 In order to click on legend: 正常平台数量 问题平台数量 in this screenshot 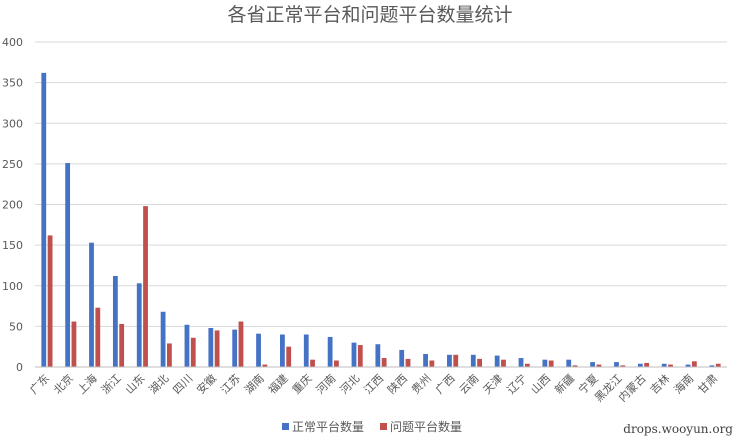, I will do `click(372, 426)`.